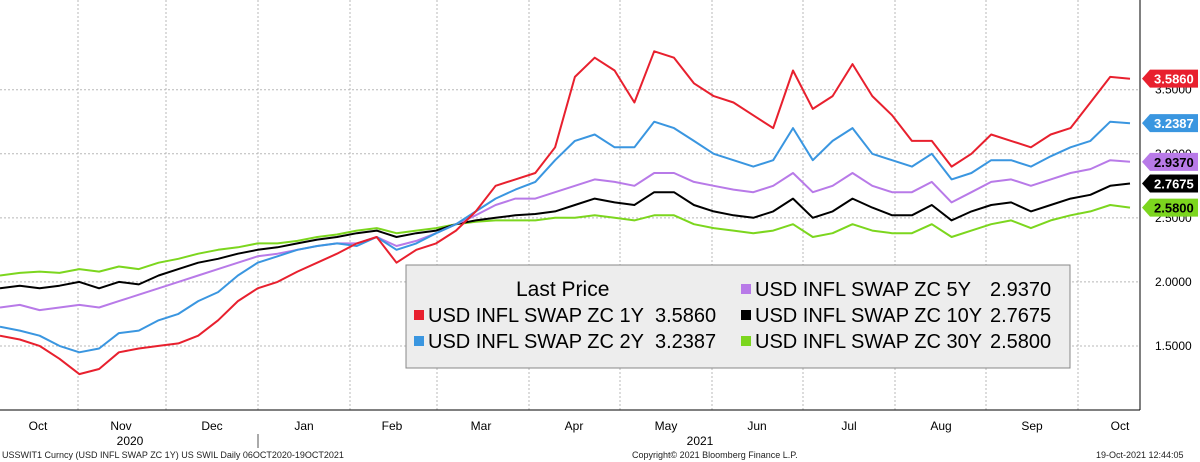 The height and width of the screenshot is (462, 1200). I want to click on last-price-value: 3.2387, so click(1174, 123).